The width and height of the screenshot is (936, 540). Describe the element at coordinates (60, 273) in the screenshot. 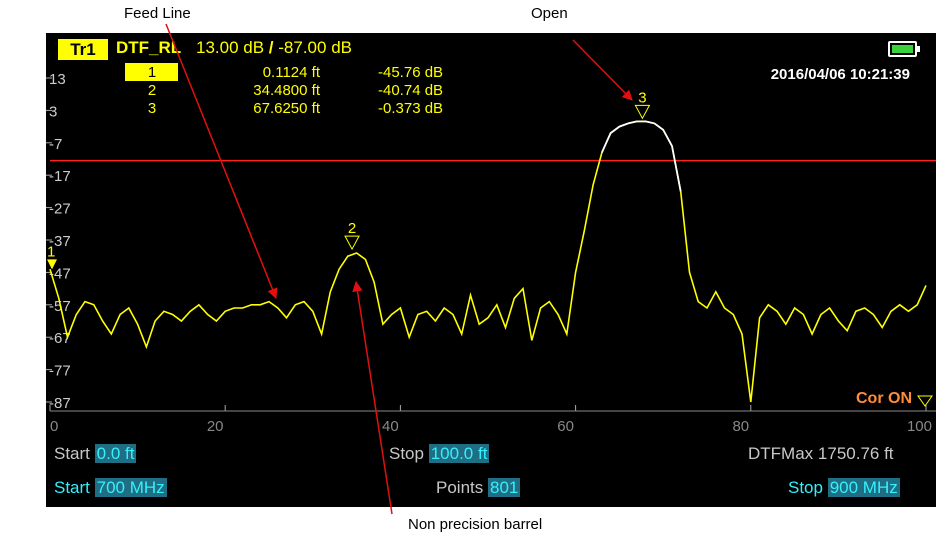

I see `y-tick-label: -47` at that location.